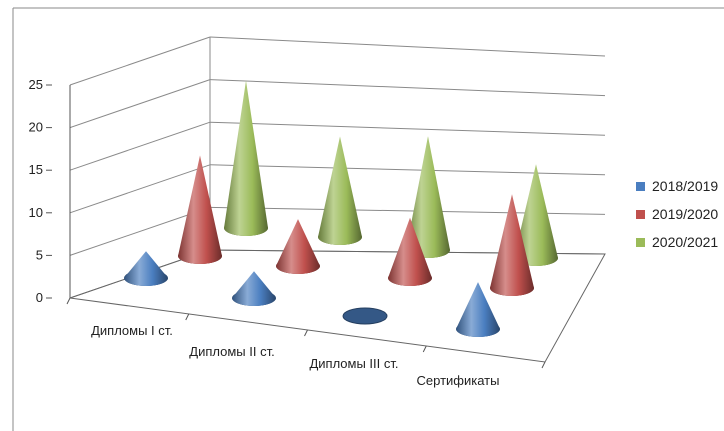 This screenshot has height=431, width=724. Describe the element at coordinates (36, 212) in the screenshot. I see `y-tick-label: 10` at that location.